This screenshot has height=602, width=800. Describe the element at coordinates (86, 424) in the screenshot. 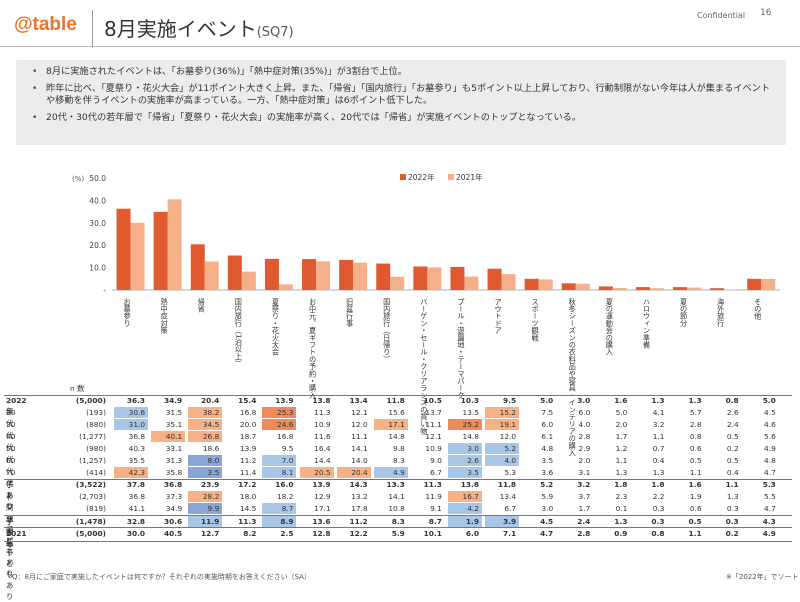

I see `row-n: (880)` at that location.